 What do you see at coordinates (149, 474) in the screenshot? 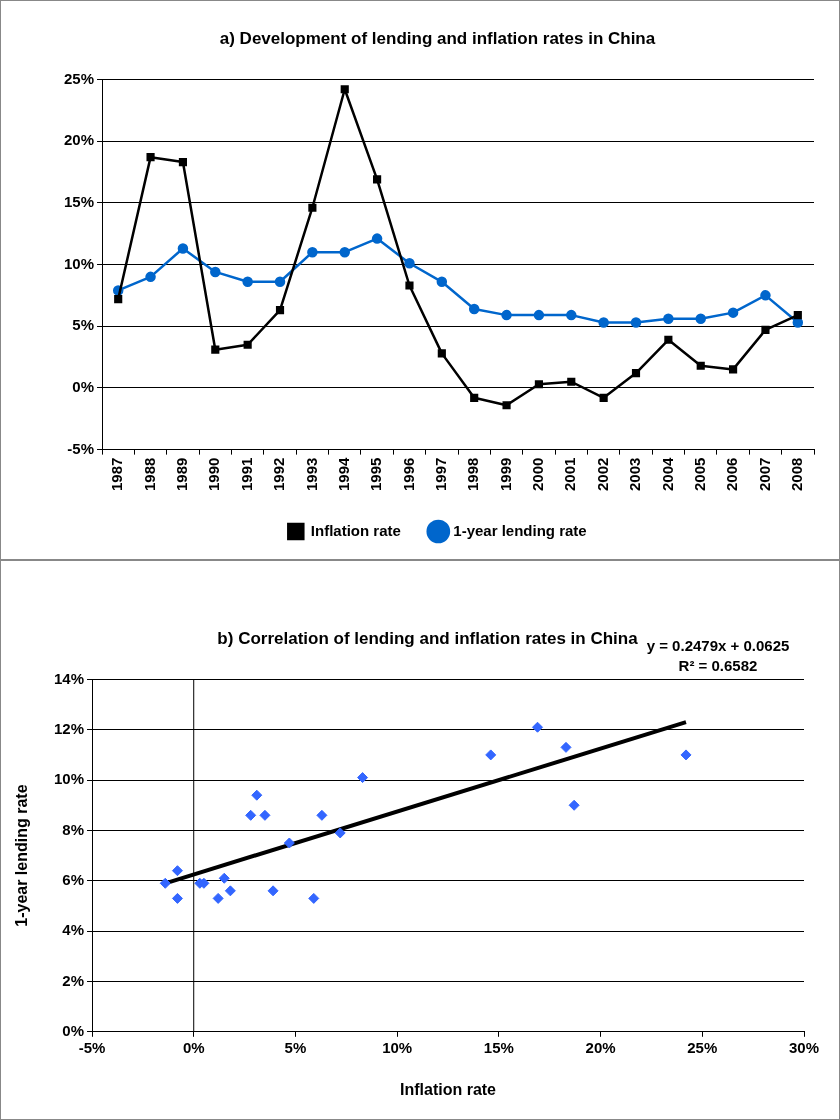
I see `x-tick-label: 1988` at bounding box center [149, 474].